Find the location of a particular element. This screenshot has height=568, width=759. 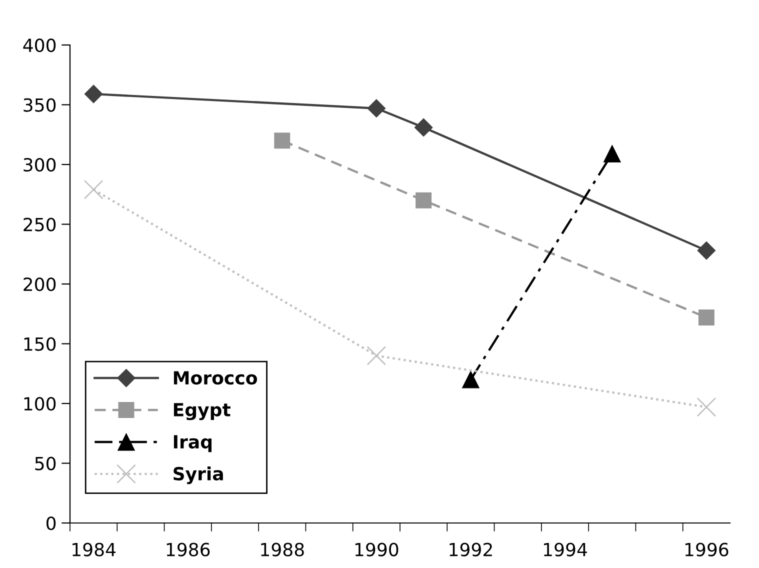

y-tick-label: 200 is located at coordinates (40, 284).